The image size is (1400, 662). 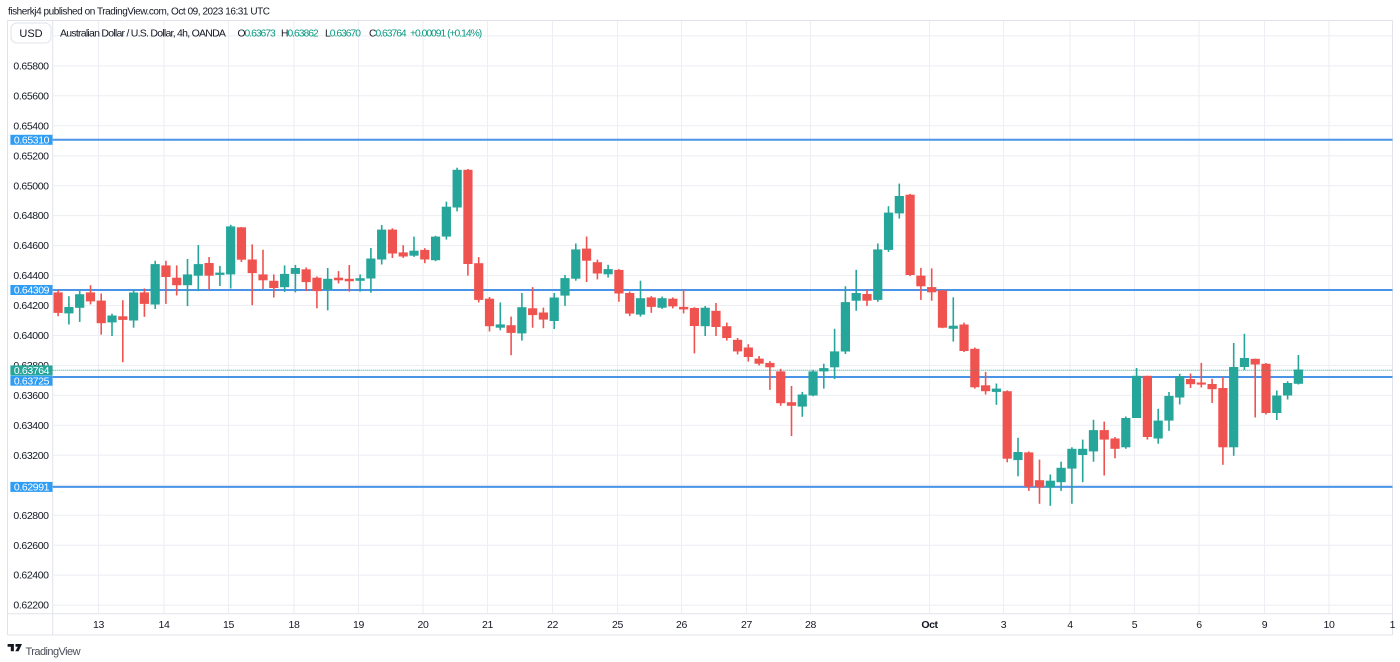 What do you see at coordinates (32, 291) in the screenshot?
I see `svg-text: 0.64309` at bounding box center [32, 291].